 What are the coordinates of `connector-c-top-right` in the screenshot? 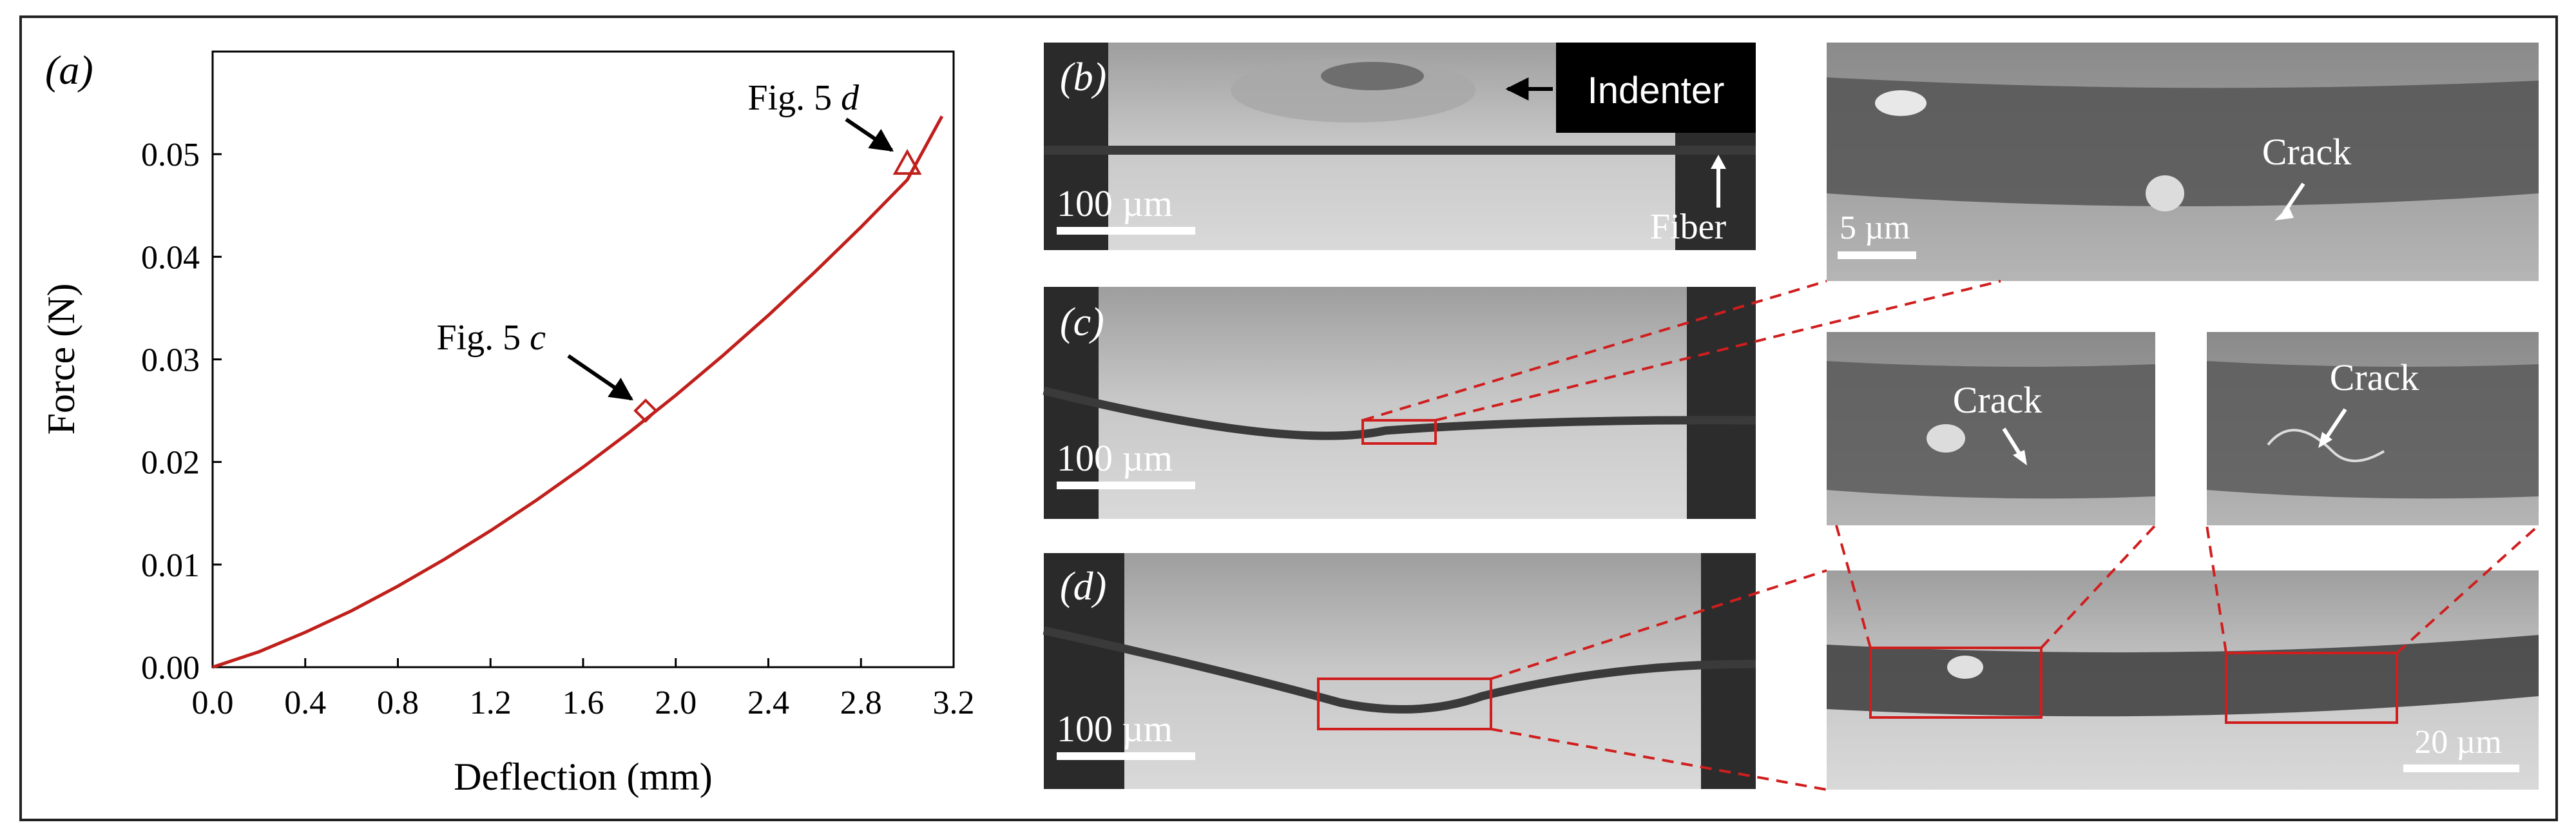 It's located at (1718, 351).